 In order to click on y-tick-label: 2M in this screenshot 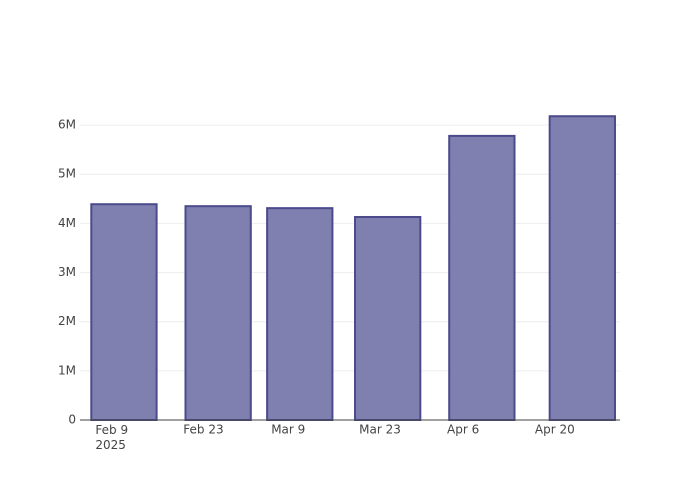, I will do `click(67, 321)`.